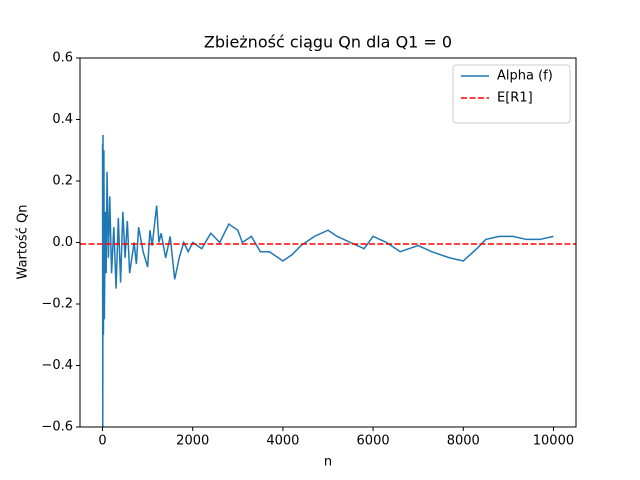 Image resolution: width=640 pixels, height=480 pixels. What do you see at coordinates (525, 76) in the screenshot?
I see `legend-label: Alpha (f)` at bounding box center [525, 76].